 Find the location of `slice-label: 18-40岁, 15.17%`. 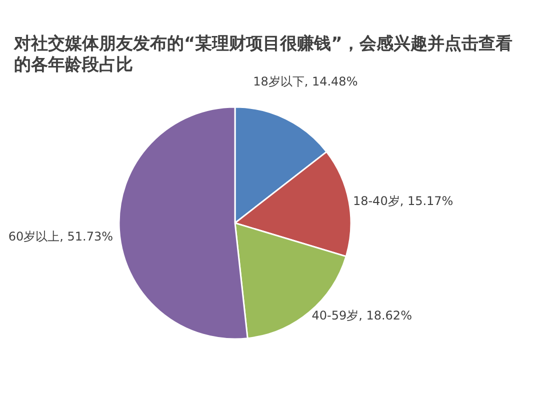

slice-label: 18-40岁, 15.17% is located at coordinates (403, 201).